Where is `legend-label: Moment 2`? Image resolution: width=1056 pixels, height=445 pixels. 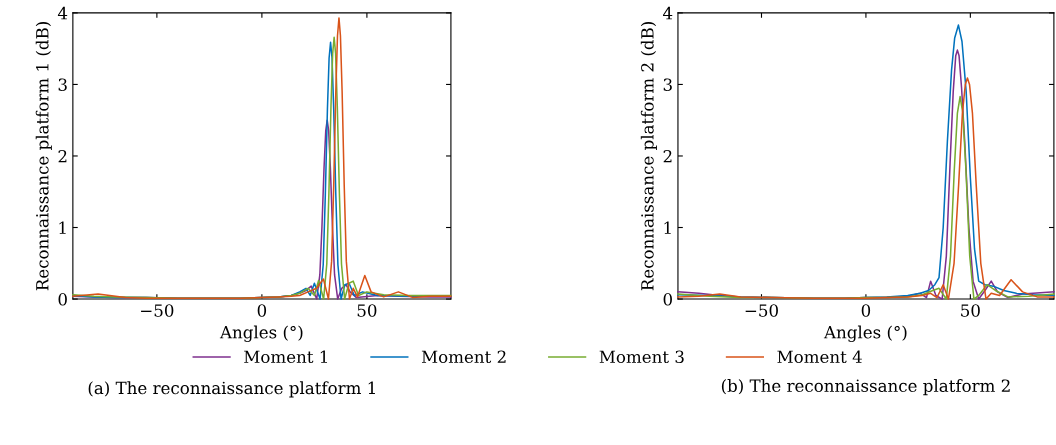 legend-label: Moment 2 is located at coordinates (463, 357).